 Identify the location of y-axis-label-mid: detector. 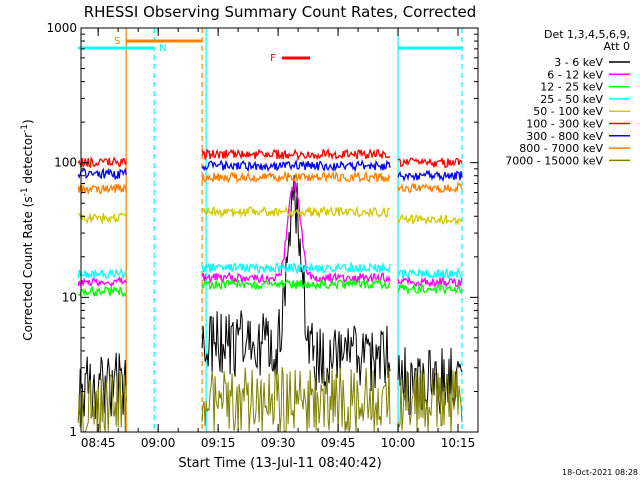
(28, 160).